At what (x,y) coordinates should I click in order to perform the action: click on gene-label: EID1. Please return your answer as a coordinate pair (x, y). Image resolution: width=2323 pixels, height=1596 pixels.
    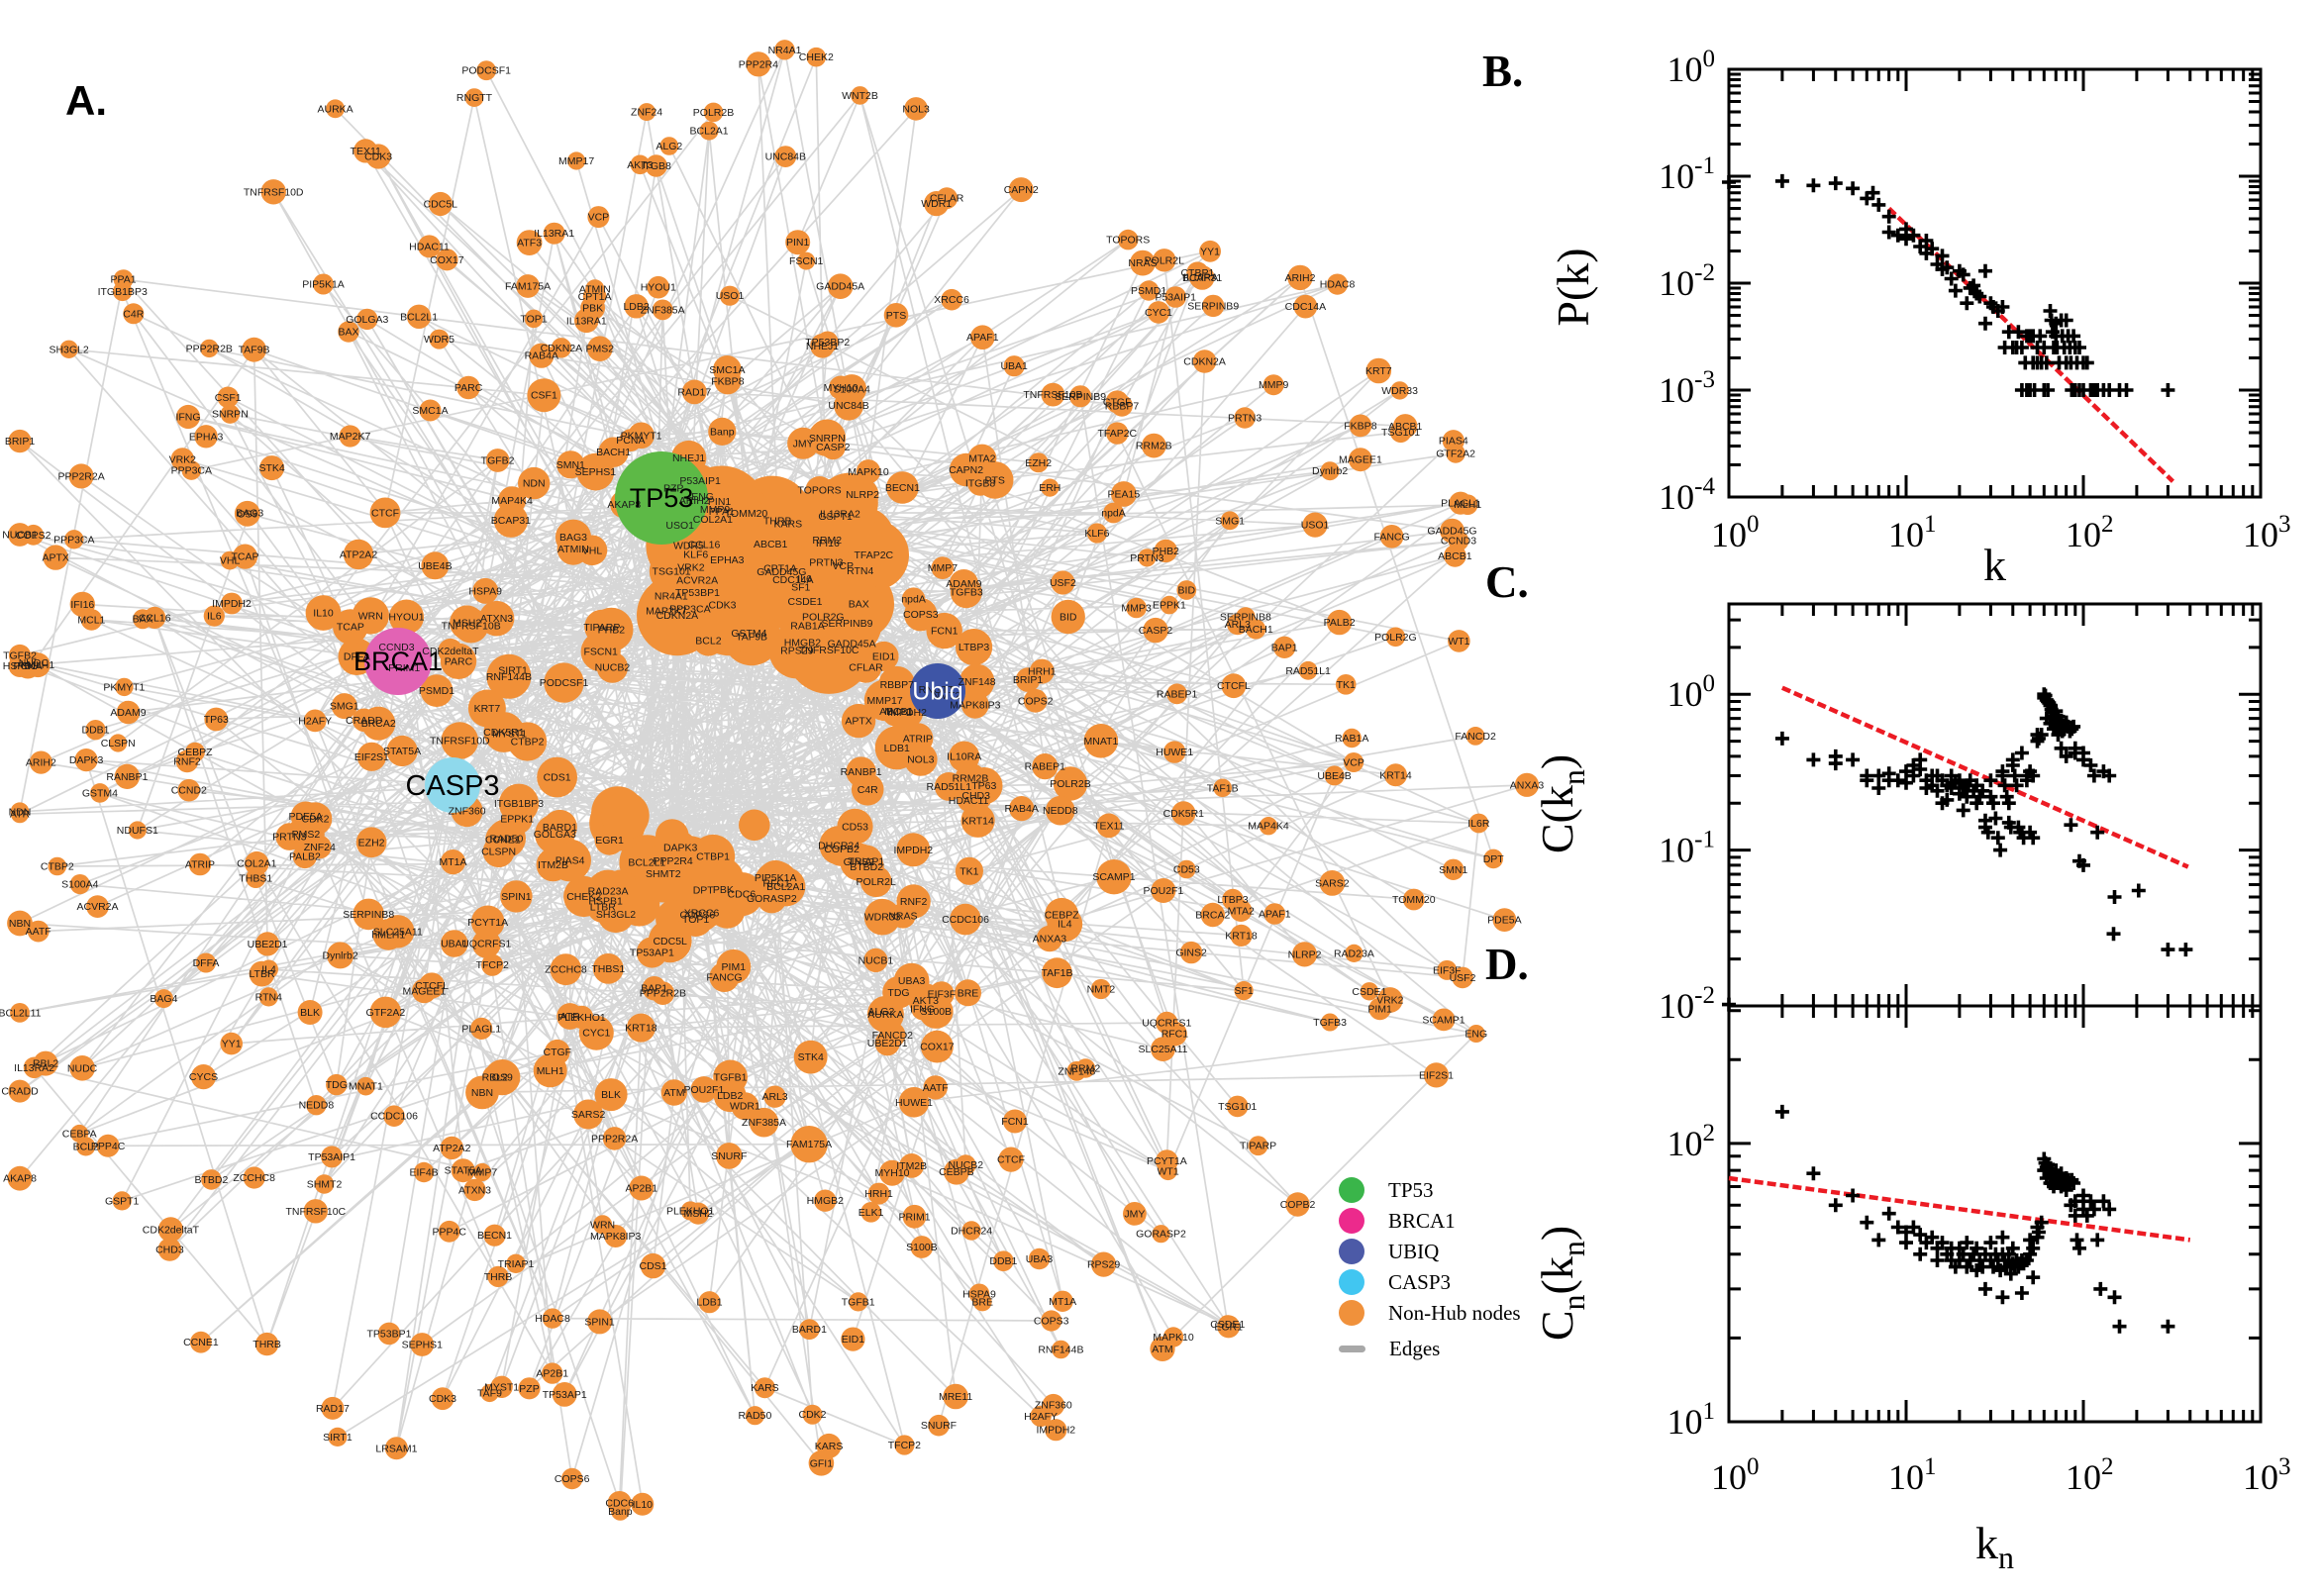
    Looking at the image, I should click on (884, 656).